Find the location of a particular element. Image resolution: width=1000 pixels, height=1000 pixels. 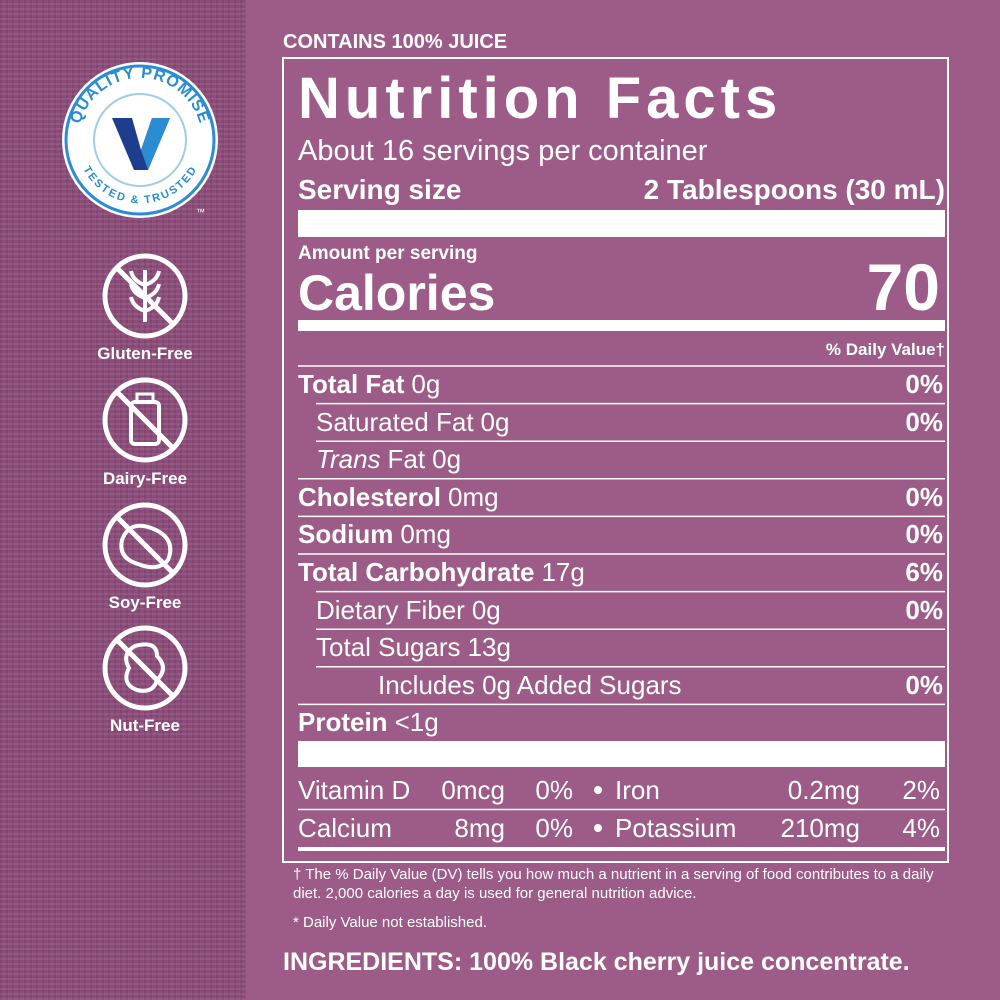

serving-size-label: Serving size is located at coordinates (380, 189).